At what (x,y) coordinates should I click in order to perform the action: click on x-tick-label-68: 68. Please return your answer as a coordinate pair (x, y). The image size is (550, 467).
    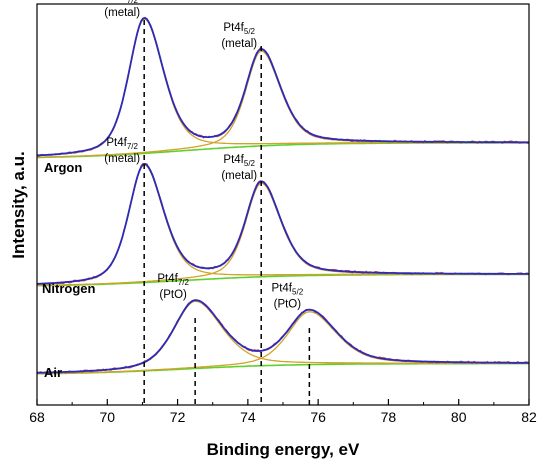
    Looking at the image, I should click on (37, 417).